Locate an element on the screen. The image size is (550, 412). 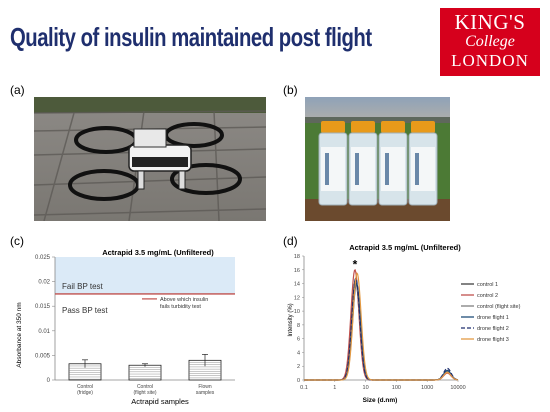
y-tick-label: 4 is located at coordinates (298, 353).